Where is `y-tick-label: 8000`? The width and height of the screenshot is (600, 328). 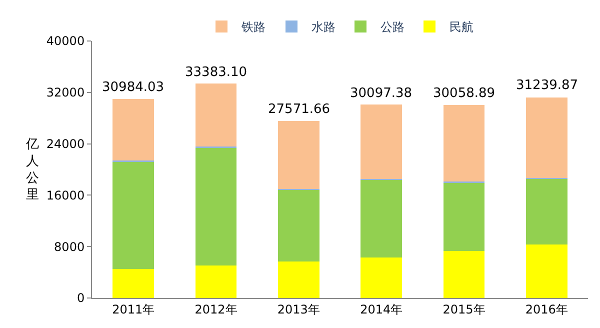 y-tick-label: 8000 is located at coordinates (69, 247).